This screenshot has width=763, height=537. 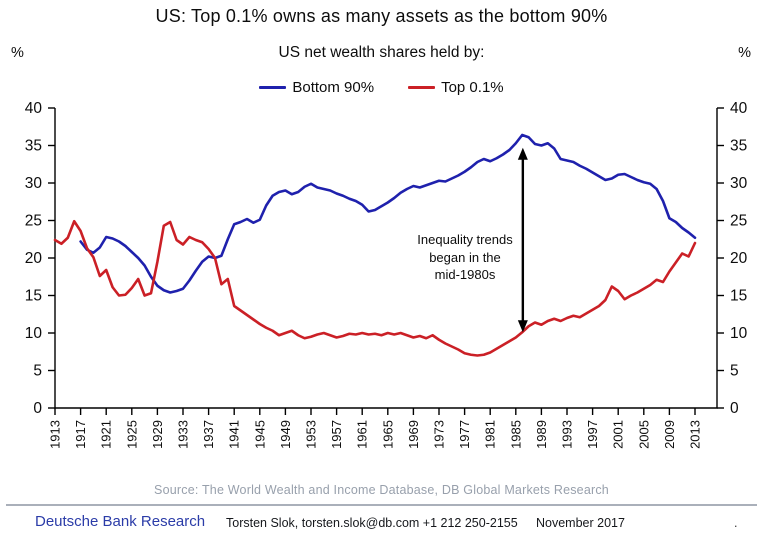 What do you see at coordinates (739, 258) in the screenshot?
I see `y-tick-label-right: 20` at bounding box center [739, 258].